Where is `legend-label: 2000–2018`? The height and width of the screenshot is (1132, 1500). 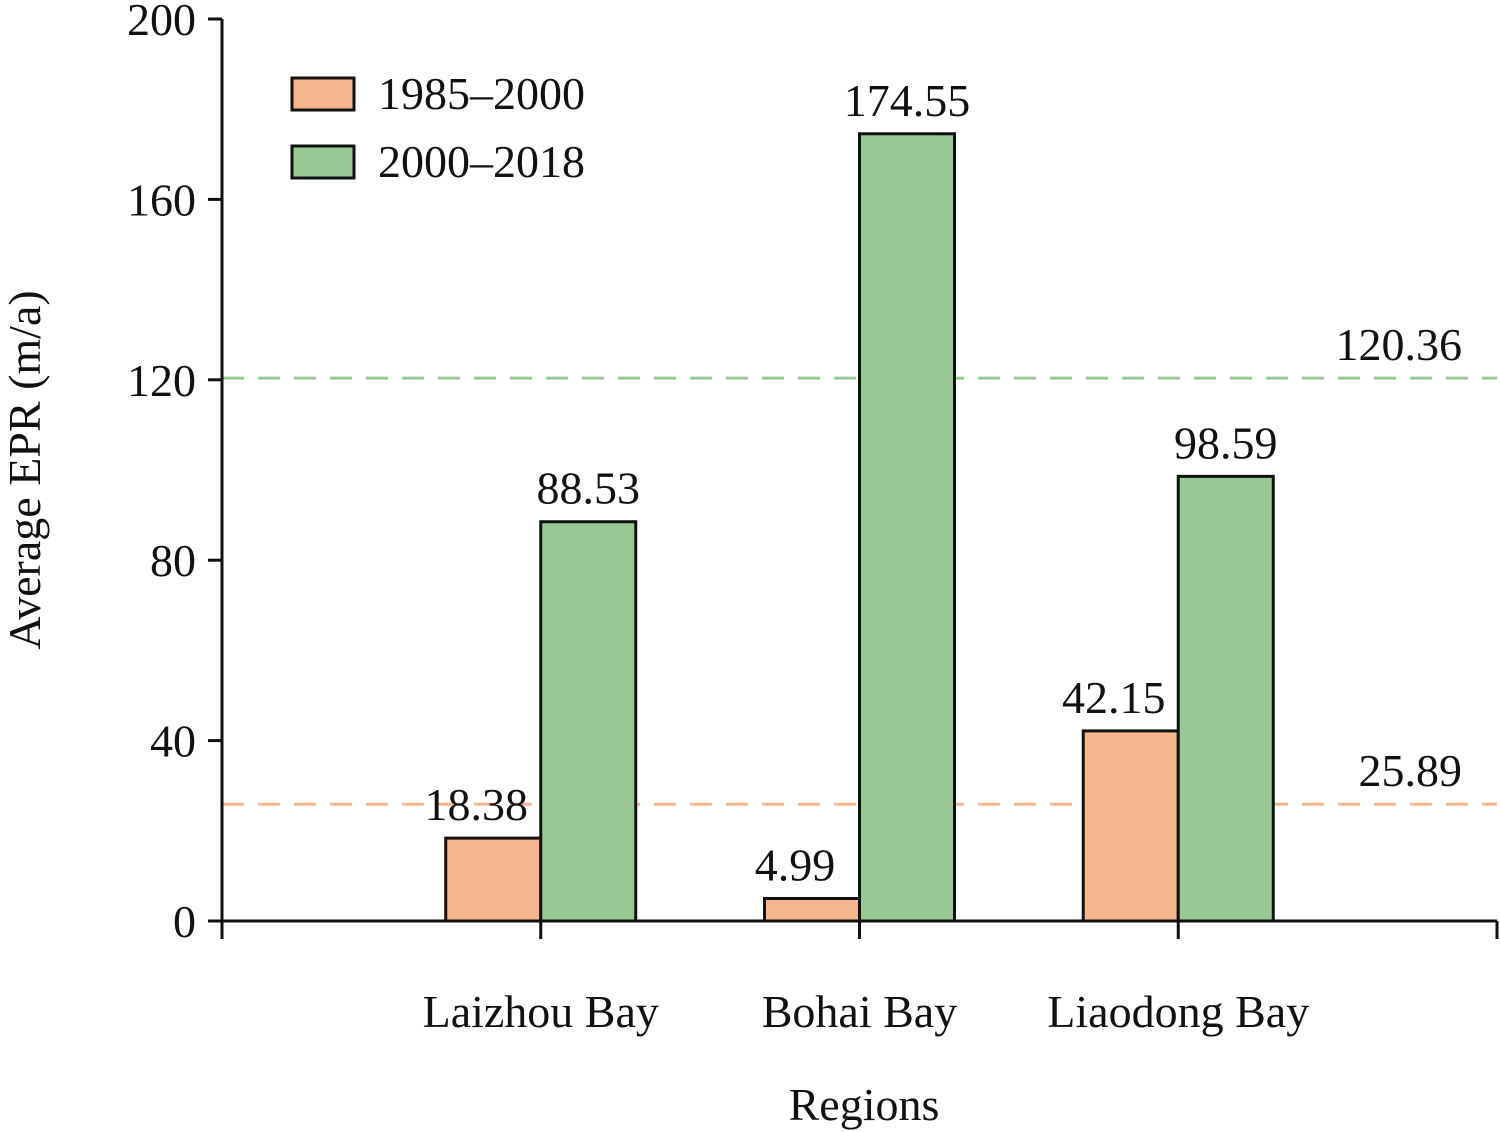
legend-label: 2000–2018 is located at coordinates (481, 161).